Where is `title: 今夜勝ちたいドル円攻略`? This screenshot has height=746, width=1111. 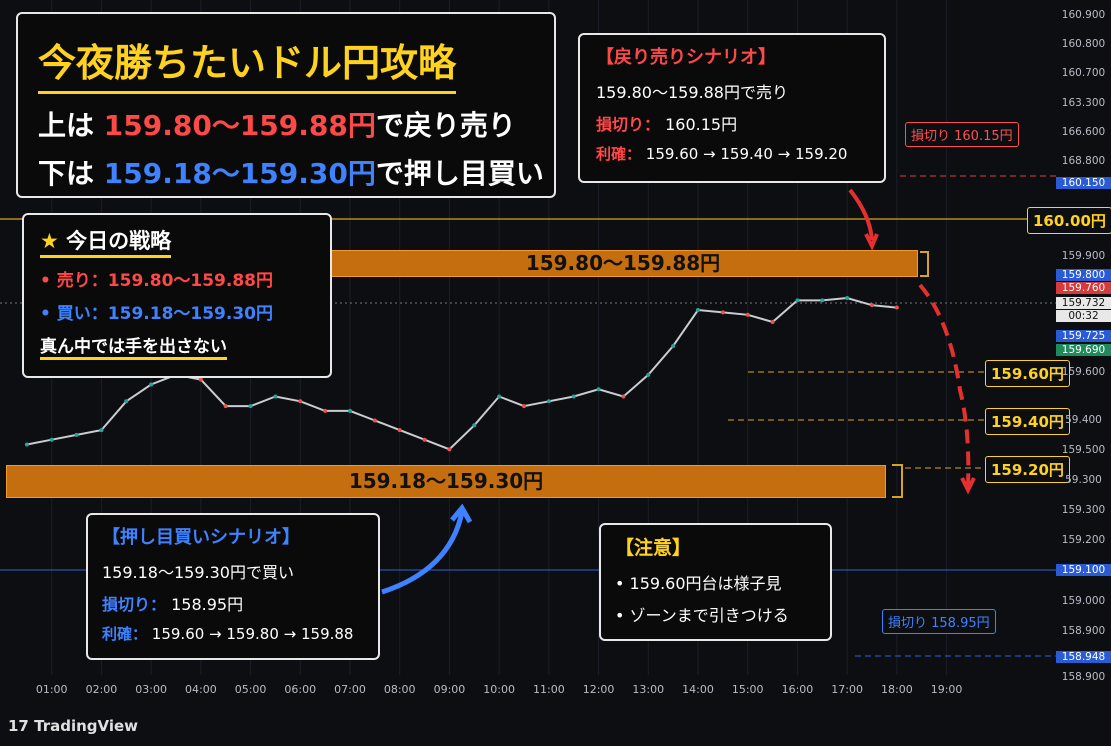 title: 今夜勝ちたいドル円攻略 is located at coordinates (247, 63).